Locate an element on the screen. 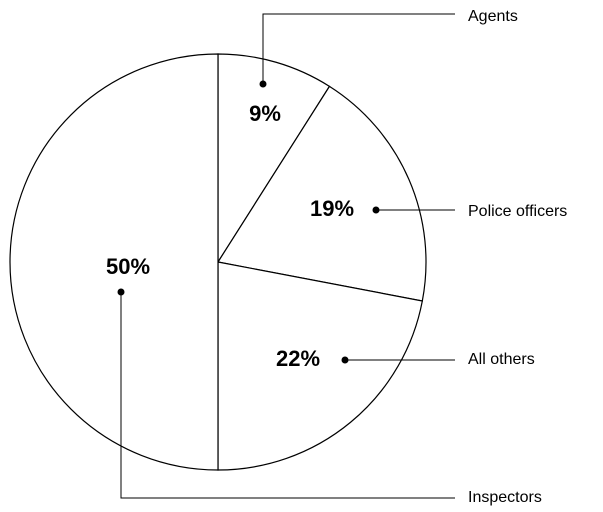 This screenshot has height=512, width=603. percent-label: 19% is located at coordinates (332, 208).